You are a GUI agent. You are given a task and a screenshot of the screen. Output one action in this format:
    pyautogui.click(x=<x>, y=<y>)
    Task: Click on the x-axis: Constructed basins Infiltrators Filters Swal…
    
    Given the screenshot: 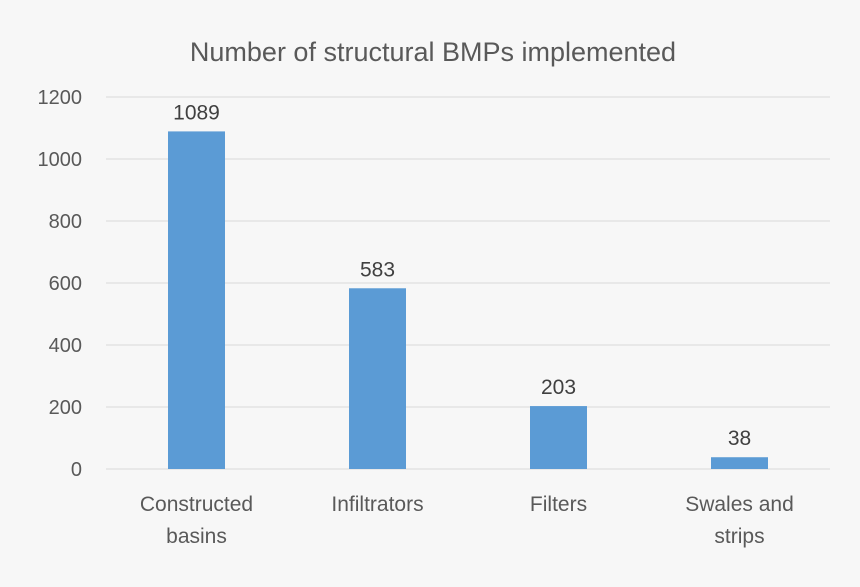 What is the action you would take?
    pyautogui.click(x=467, y=520)
    